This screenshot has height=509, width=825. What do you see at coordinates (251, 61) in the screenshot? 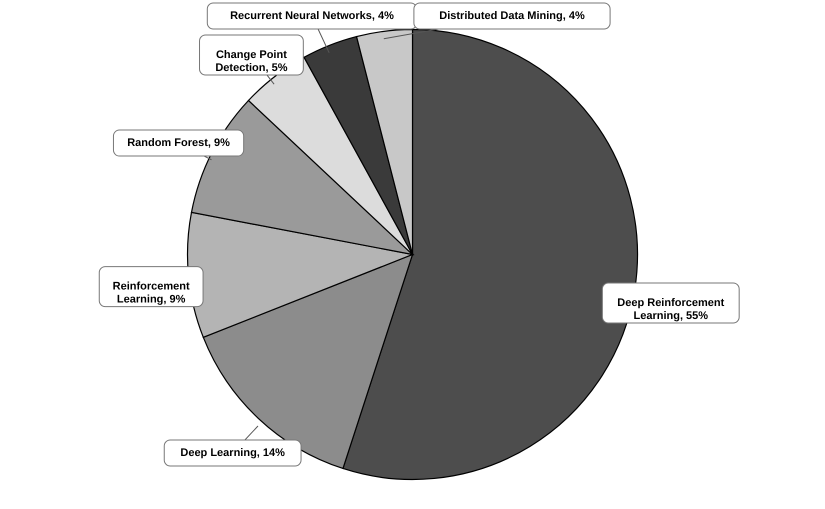
I see `slice-label: Change Point Detection, 5%` at bounding box center [251, 61].